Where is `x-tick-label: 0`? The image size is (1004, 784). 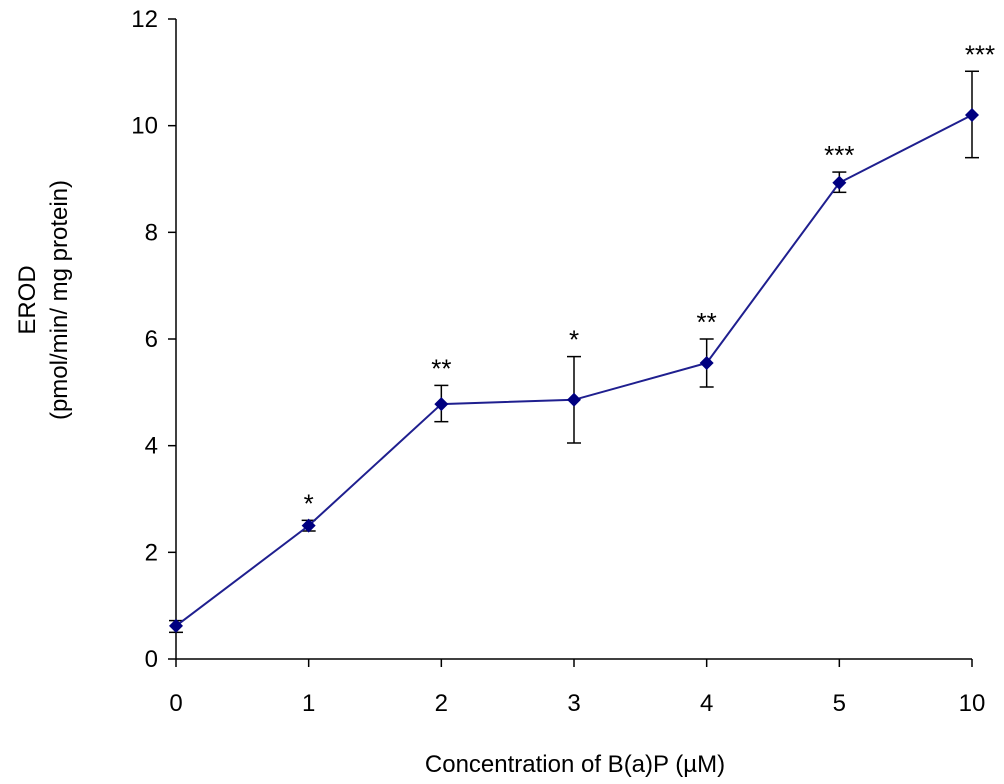
x-tick-label: 0 is located at coordinates (175, 703).